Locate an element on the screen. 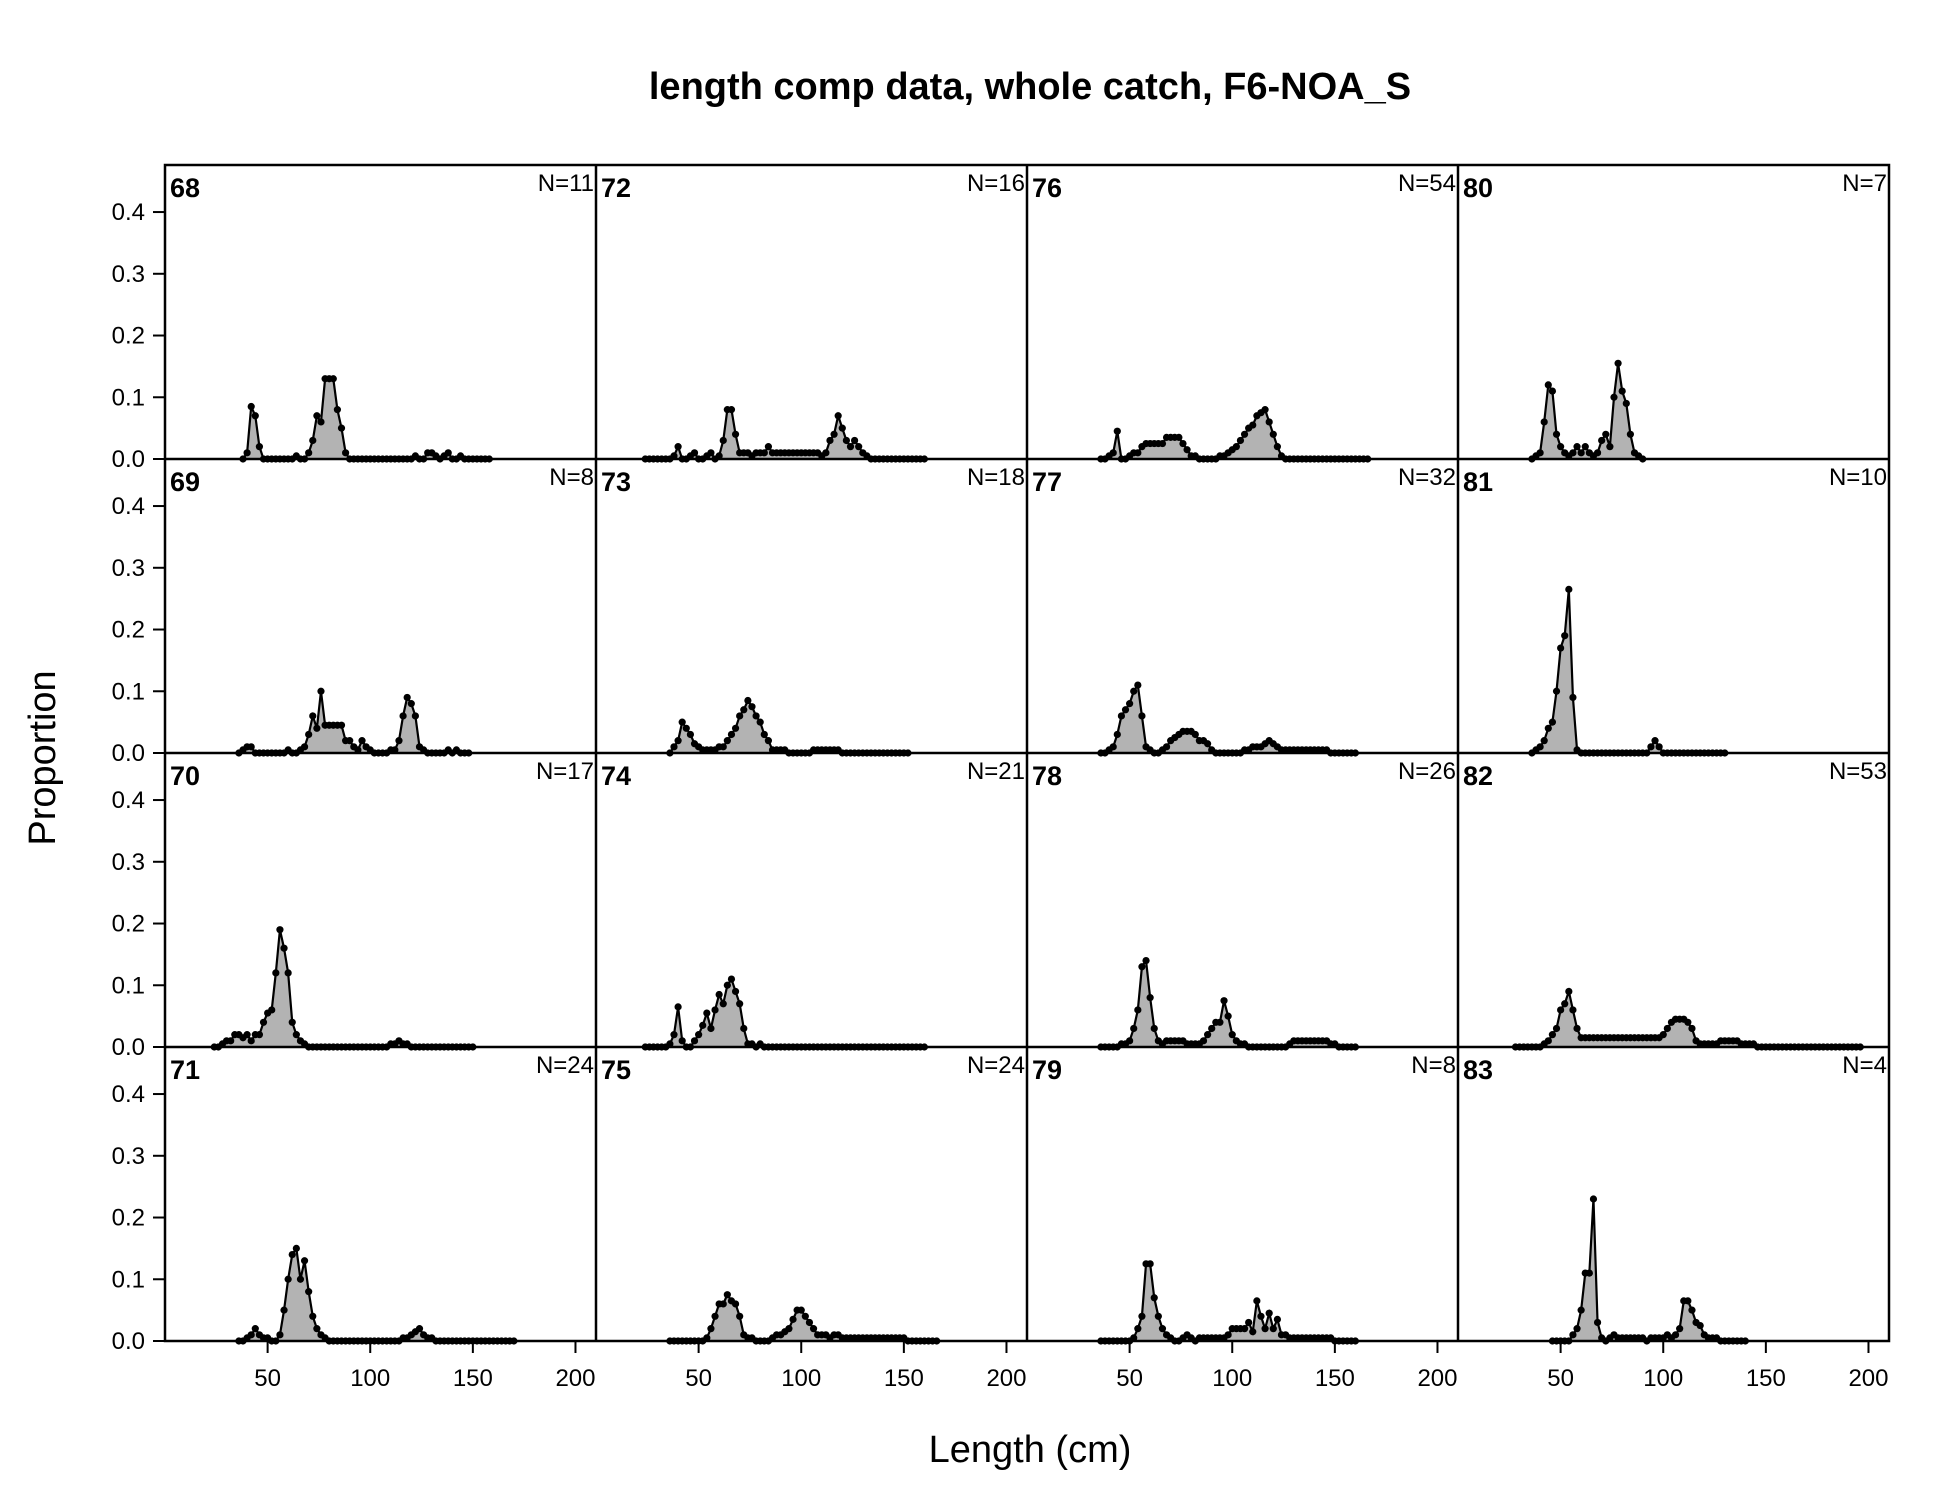 The height and width of the screenshot is (1500, 1950). panel-sample-size: N=54 is located at coordinates (1427, 183).